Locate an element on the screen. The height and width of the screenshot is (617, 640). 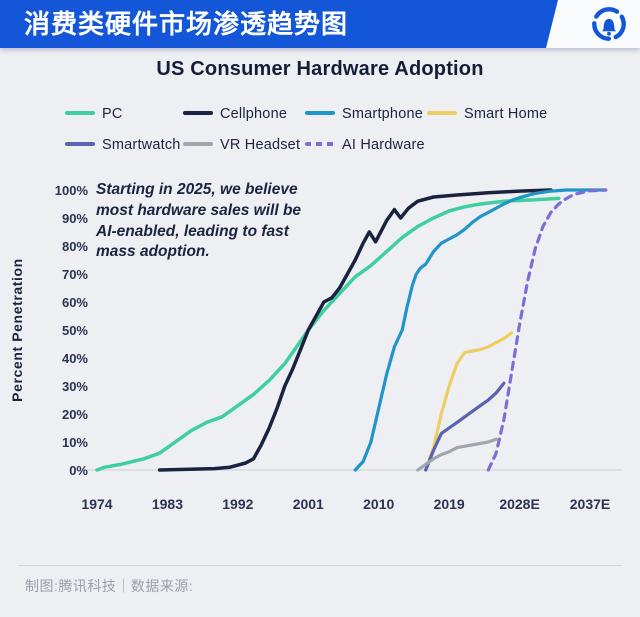
legend-label: VR Headset is located at coordinates (260, 144).